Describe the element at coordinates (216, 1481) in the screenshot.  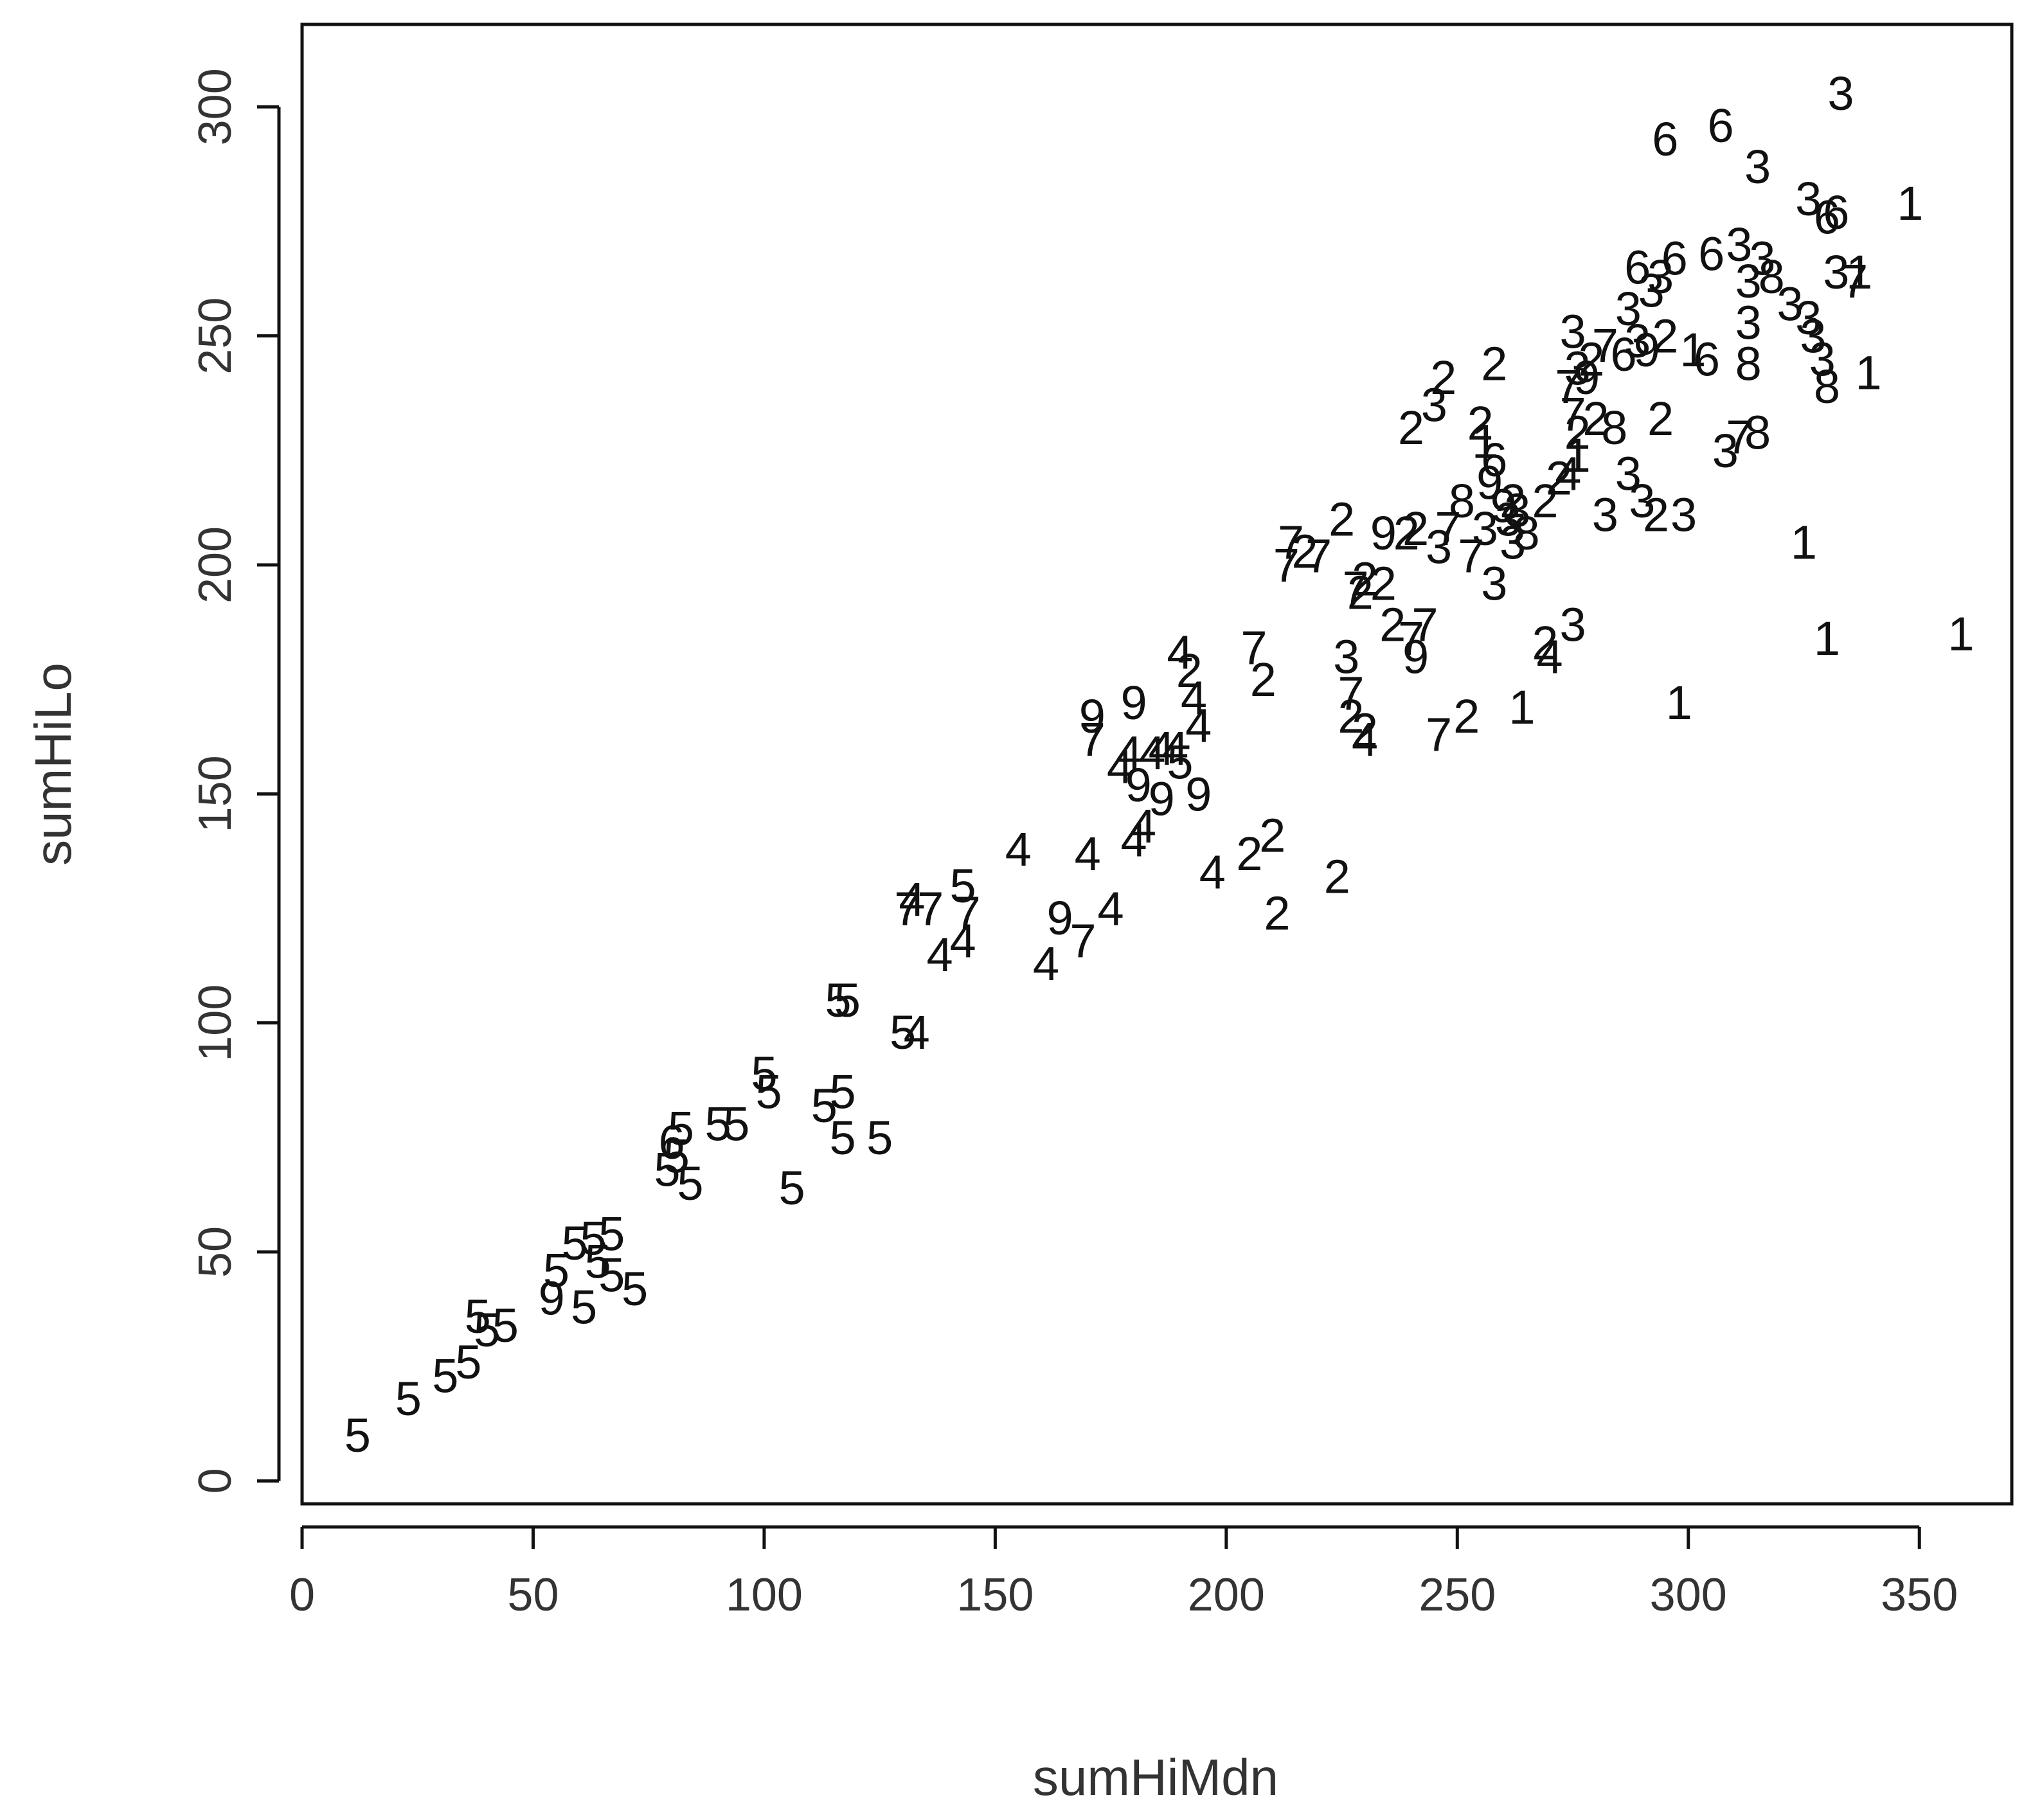
I see `y-tick-label: 0` at that location.